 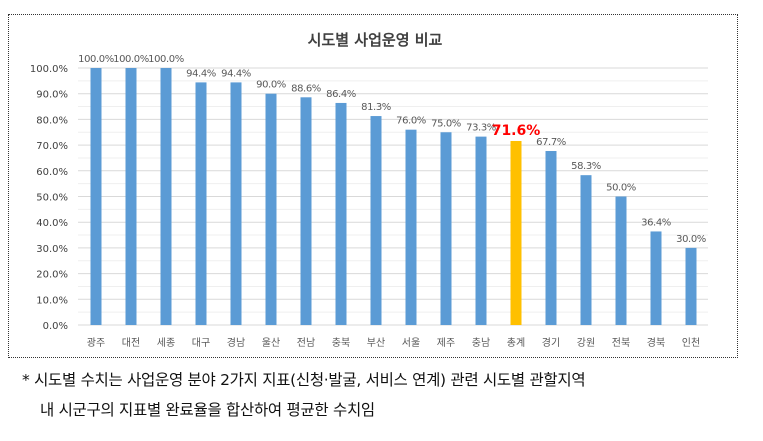 I want to click on x-tick-label: 인천, so click(x=691, y=343).